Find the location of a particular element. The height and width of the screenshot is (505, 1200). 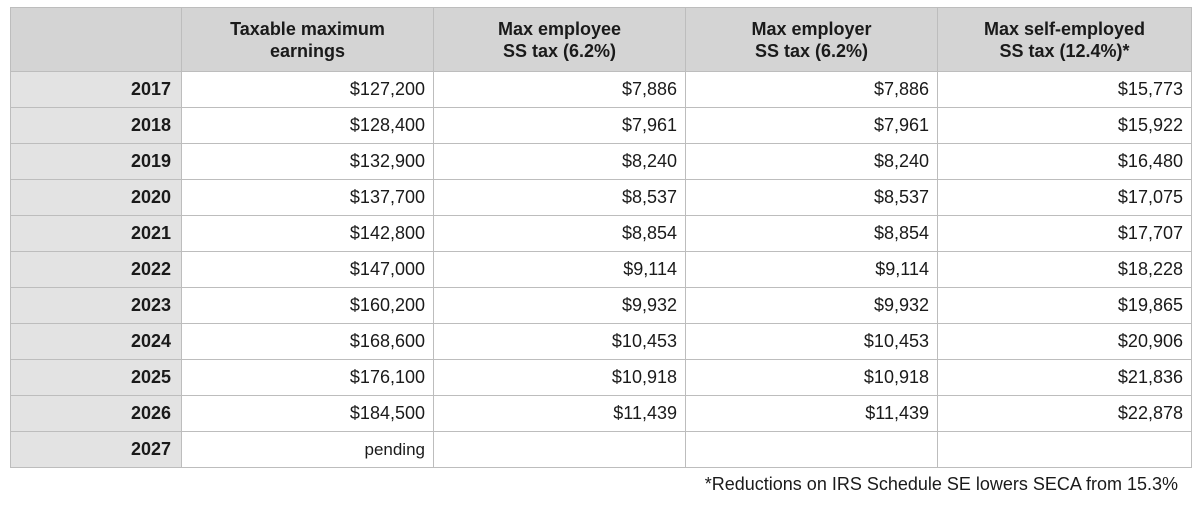

header-max-self-employed: Max self-employed SS tax (12.4%)* is located at coordinates (1064, 39).